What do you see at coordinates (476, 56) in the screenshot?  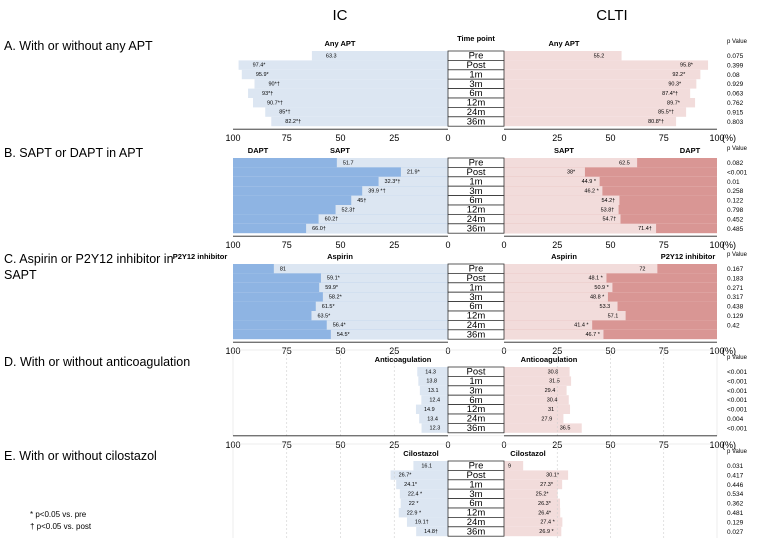 I see `time-point-label: Pre` at bounding box center [476, 56].